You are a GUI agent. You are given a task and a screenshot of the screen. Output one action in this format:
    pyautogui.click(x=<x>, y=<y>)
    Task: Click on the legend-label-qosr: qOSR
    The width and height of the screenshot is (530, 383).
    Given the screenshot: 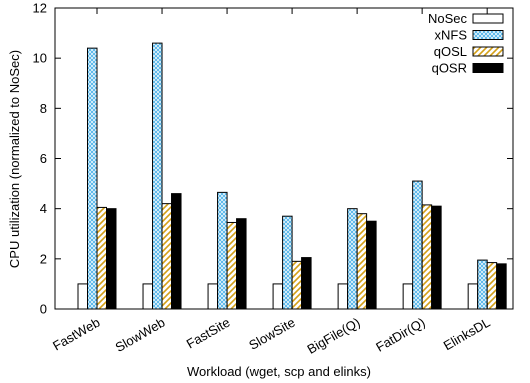 What is the action you would take?
    pyautogui.click(x=449, y=68)
    